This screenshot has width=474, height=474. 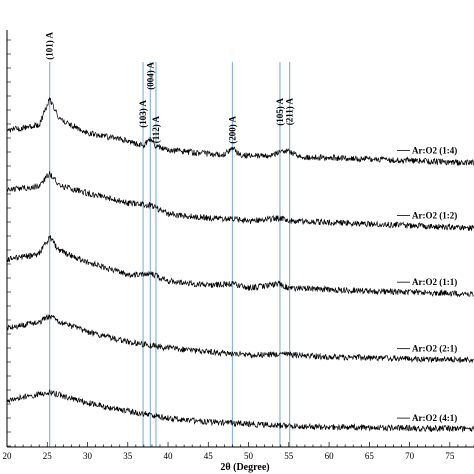 What do you see at coordinates (128, 456) in the screenshot?
I see `x-tick-label: 35` at bounding box center [128, 456].